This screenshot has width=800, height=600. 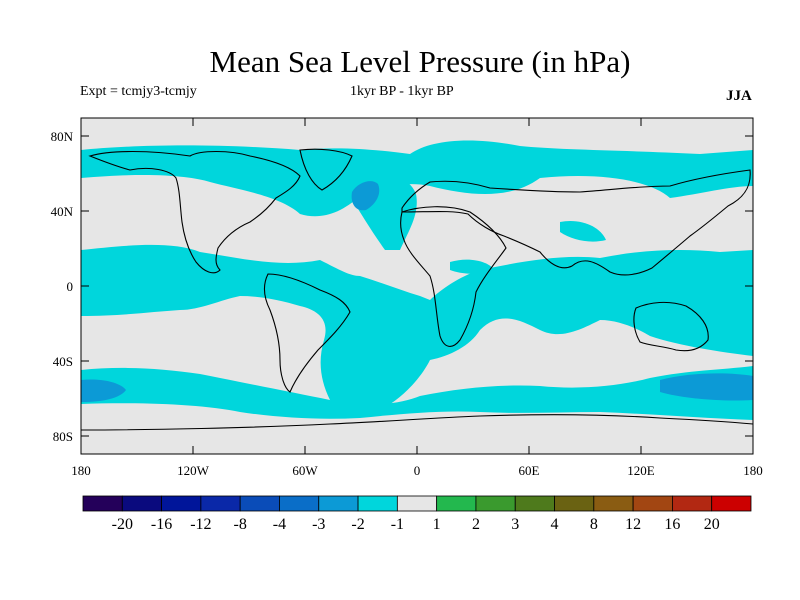 I want to click on colorbar-label: 4, so click(x=555, y=524).